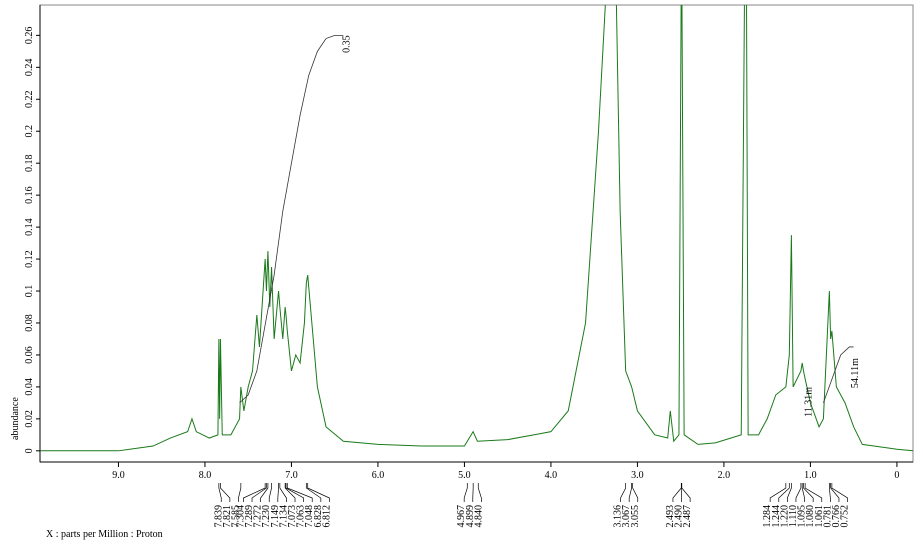 This screenshot has width=923, height=545. Describe the element at coordinates (618, 516) in the screenshot. I see `peak-label: 3.136` at that location.